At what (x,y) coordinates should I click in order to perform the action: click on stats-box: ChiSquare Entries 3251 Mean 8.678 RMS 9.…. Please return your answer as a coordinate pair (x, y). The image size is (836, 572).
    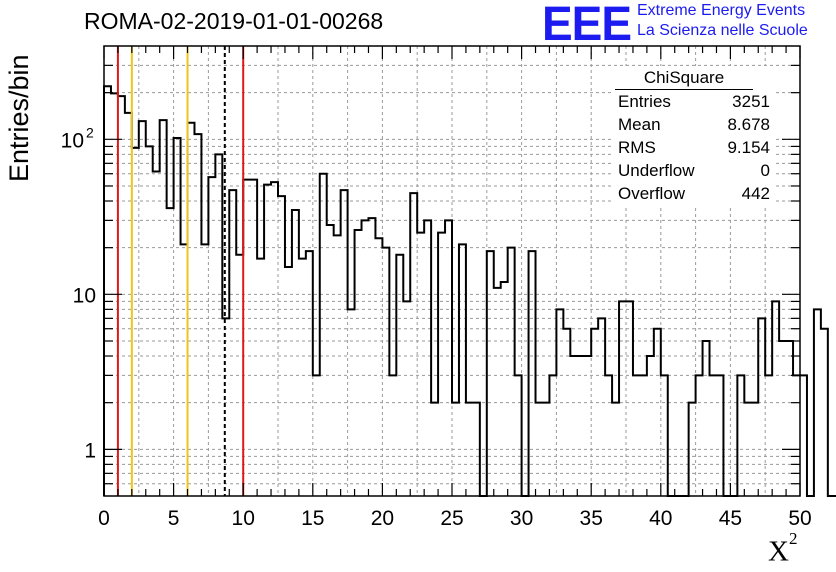
    Looking at the image, I should click on (693, 136).